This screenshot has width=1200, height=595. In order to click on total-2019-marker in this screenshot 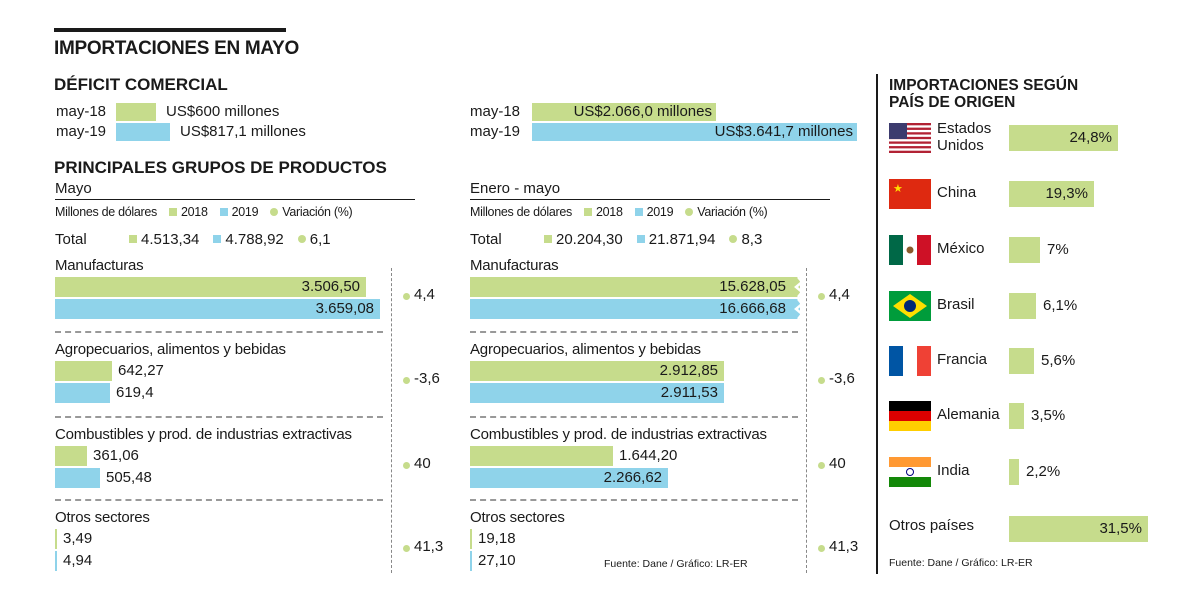, I will do `click(217, 239)`.